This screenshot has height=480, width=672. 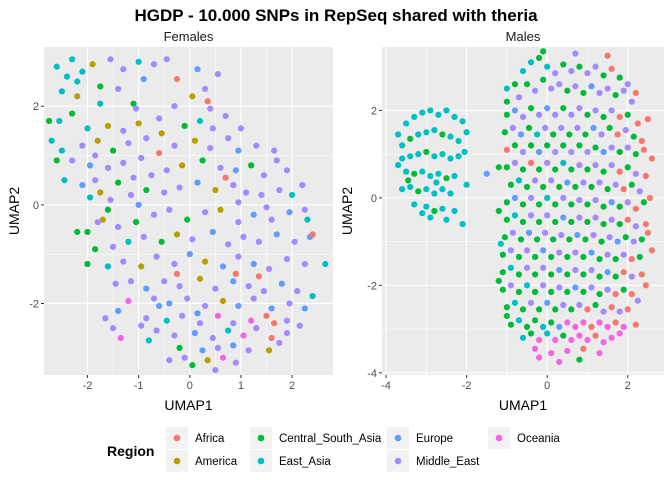 I want to click on y-tick-label: -4, so click(x=372, y=374).